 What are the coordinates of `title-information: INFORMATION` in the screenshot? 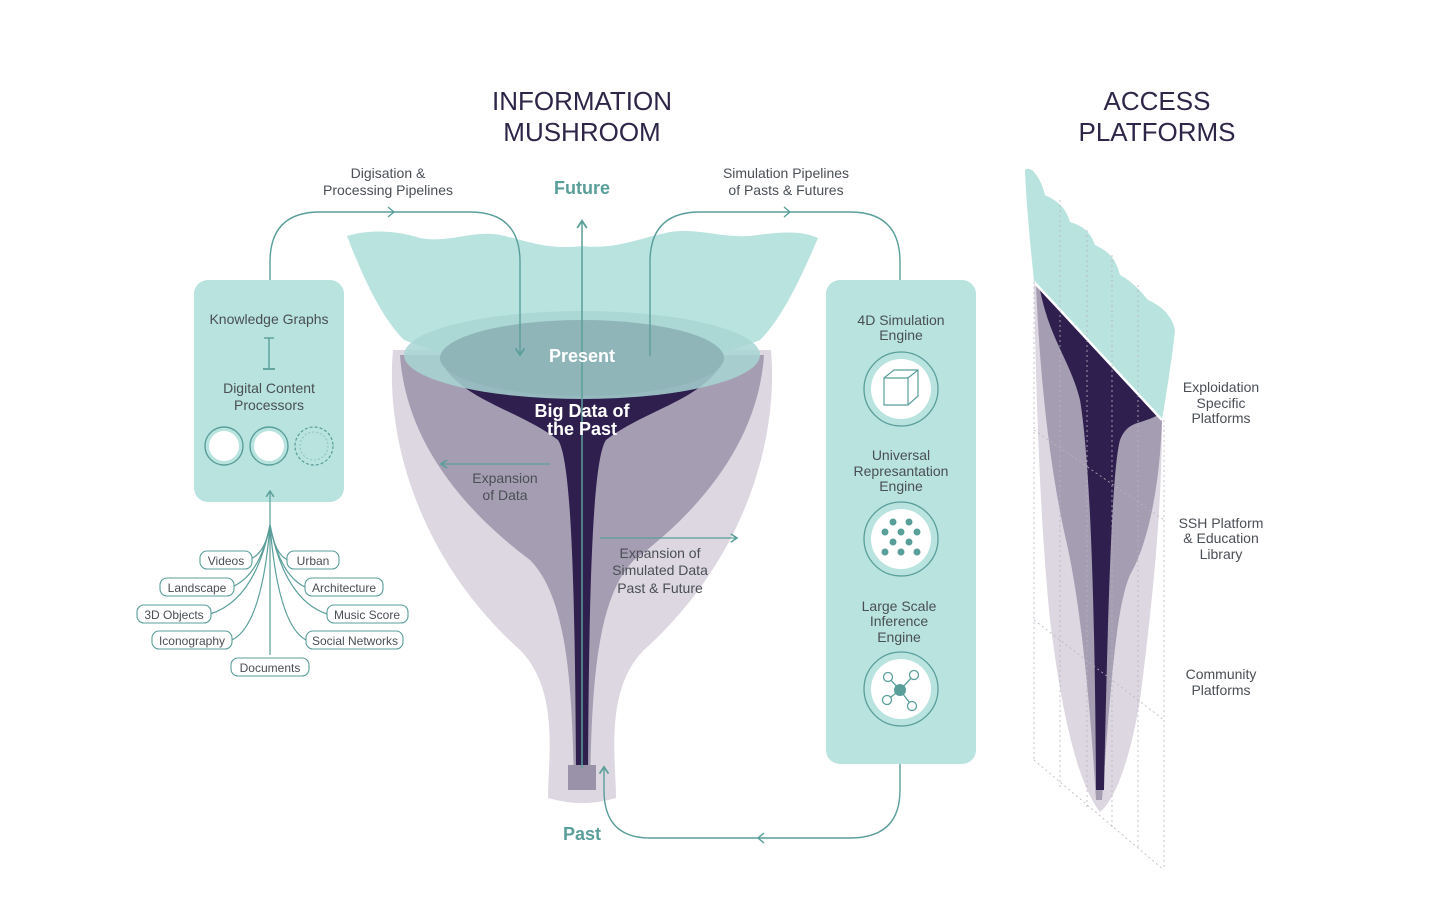 It's located at (582, 101).